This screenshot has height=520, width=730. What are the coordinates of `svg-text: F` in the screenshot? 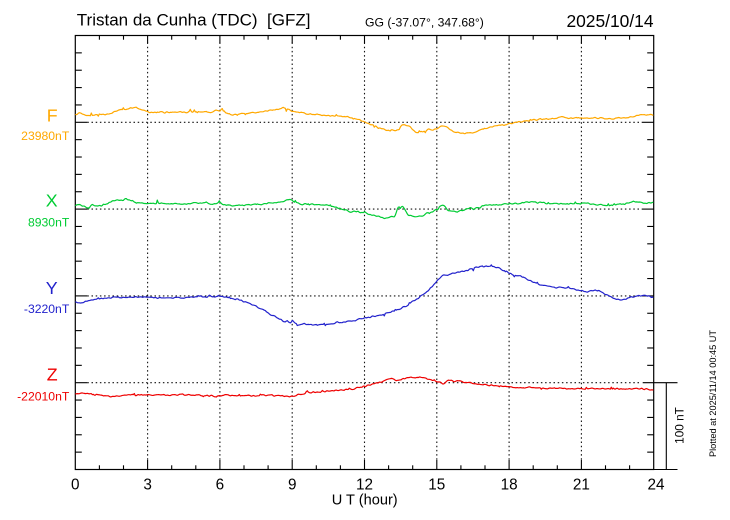 It's located at (52, 115).